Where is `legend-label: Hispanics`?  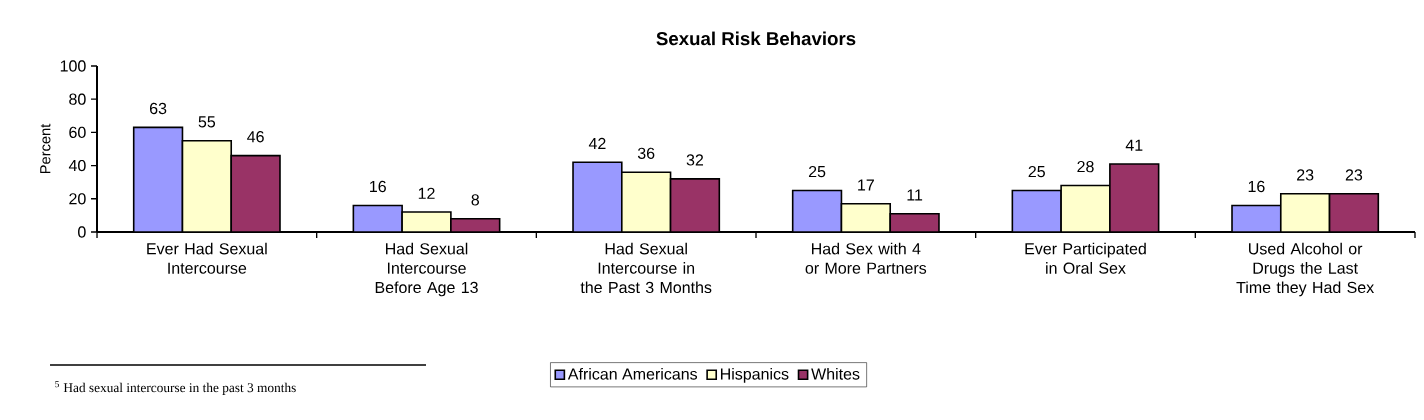 legend-label: Hispanics is located at coordinates (755, 375).